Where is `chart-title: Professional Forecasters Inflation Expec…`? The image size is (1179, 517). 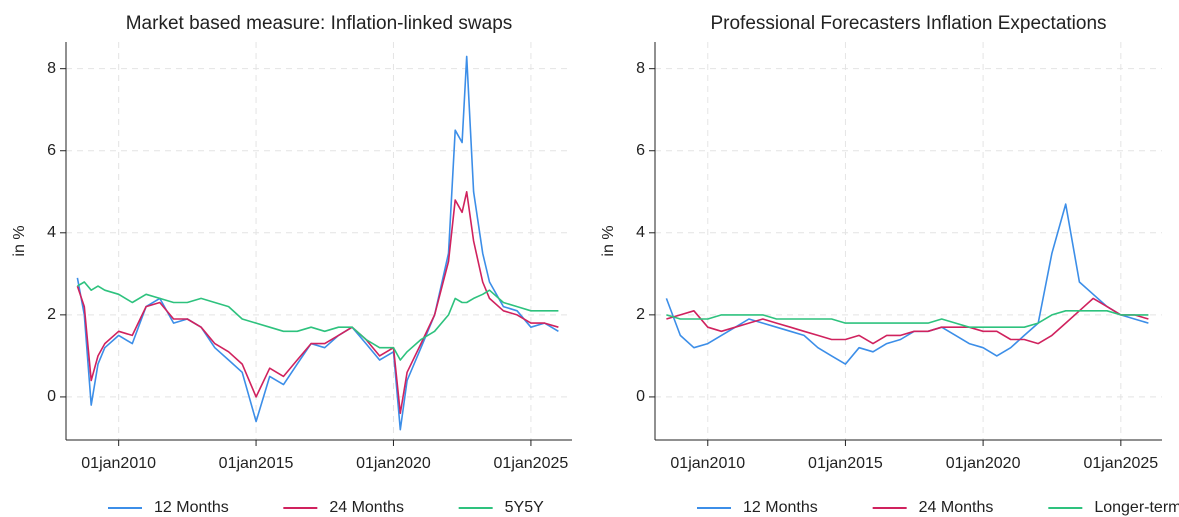
chart-title: Professional Forecasters Inflation Expec… is located at coordinates (908, 23).